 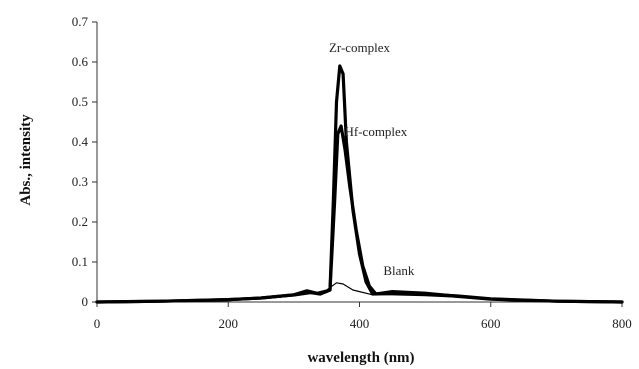 What do you see at coordinates (97, 323) in the screenshot?
I see `x-tick-label: 0` at bounding box center [97, 323].